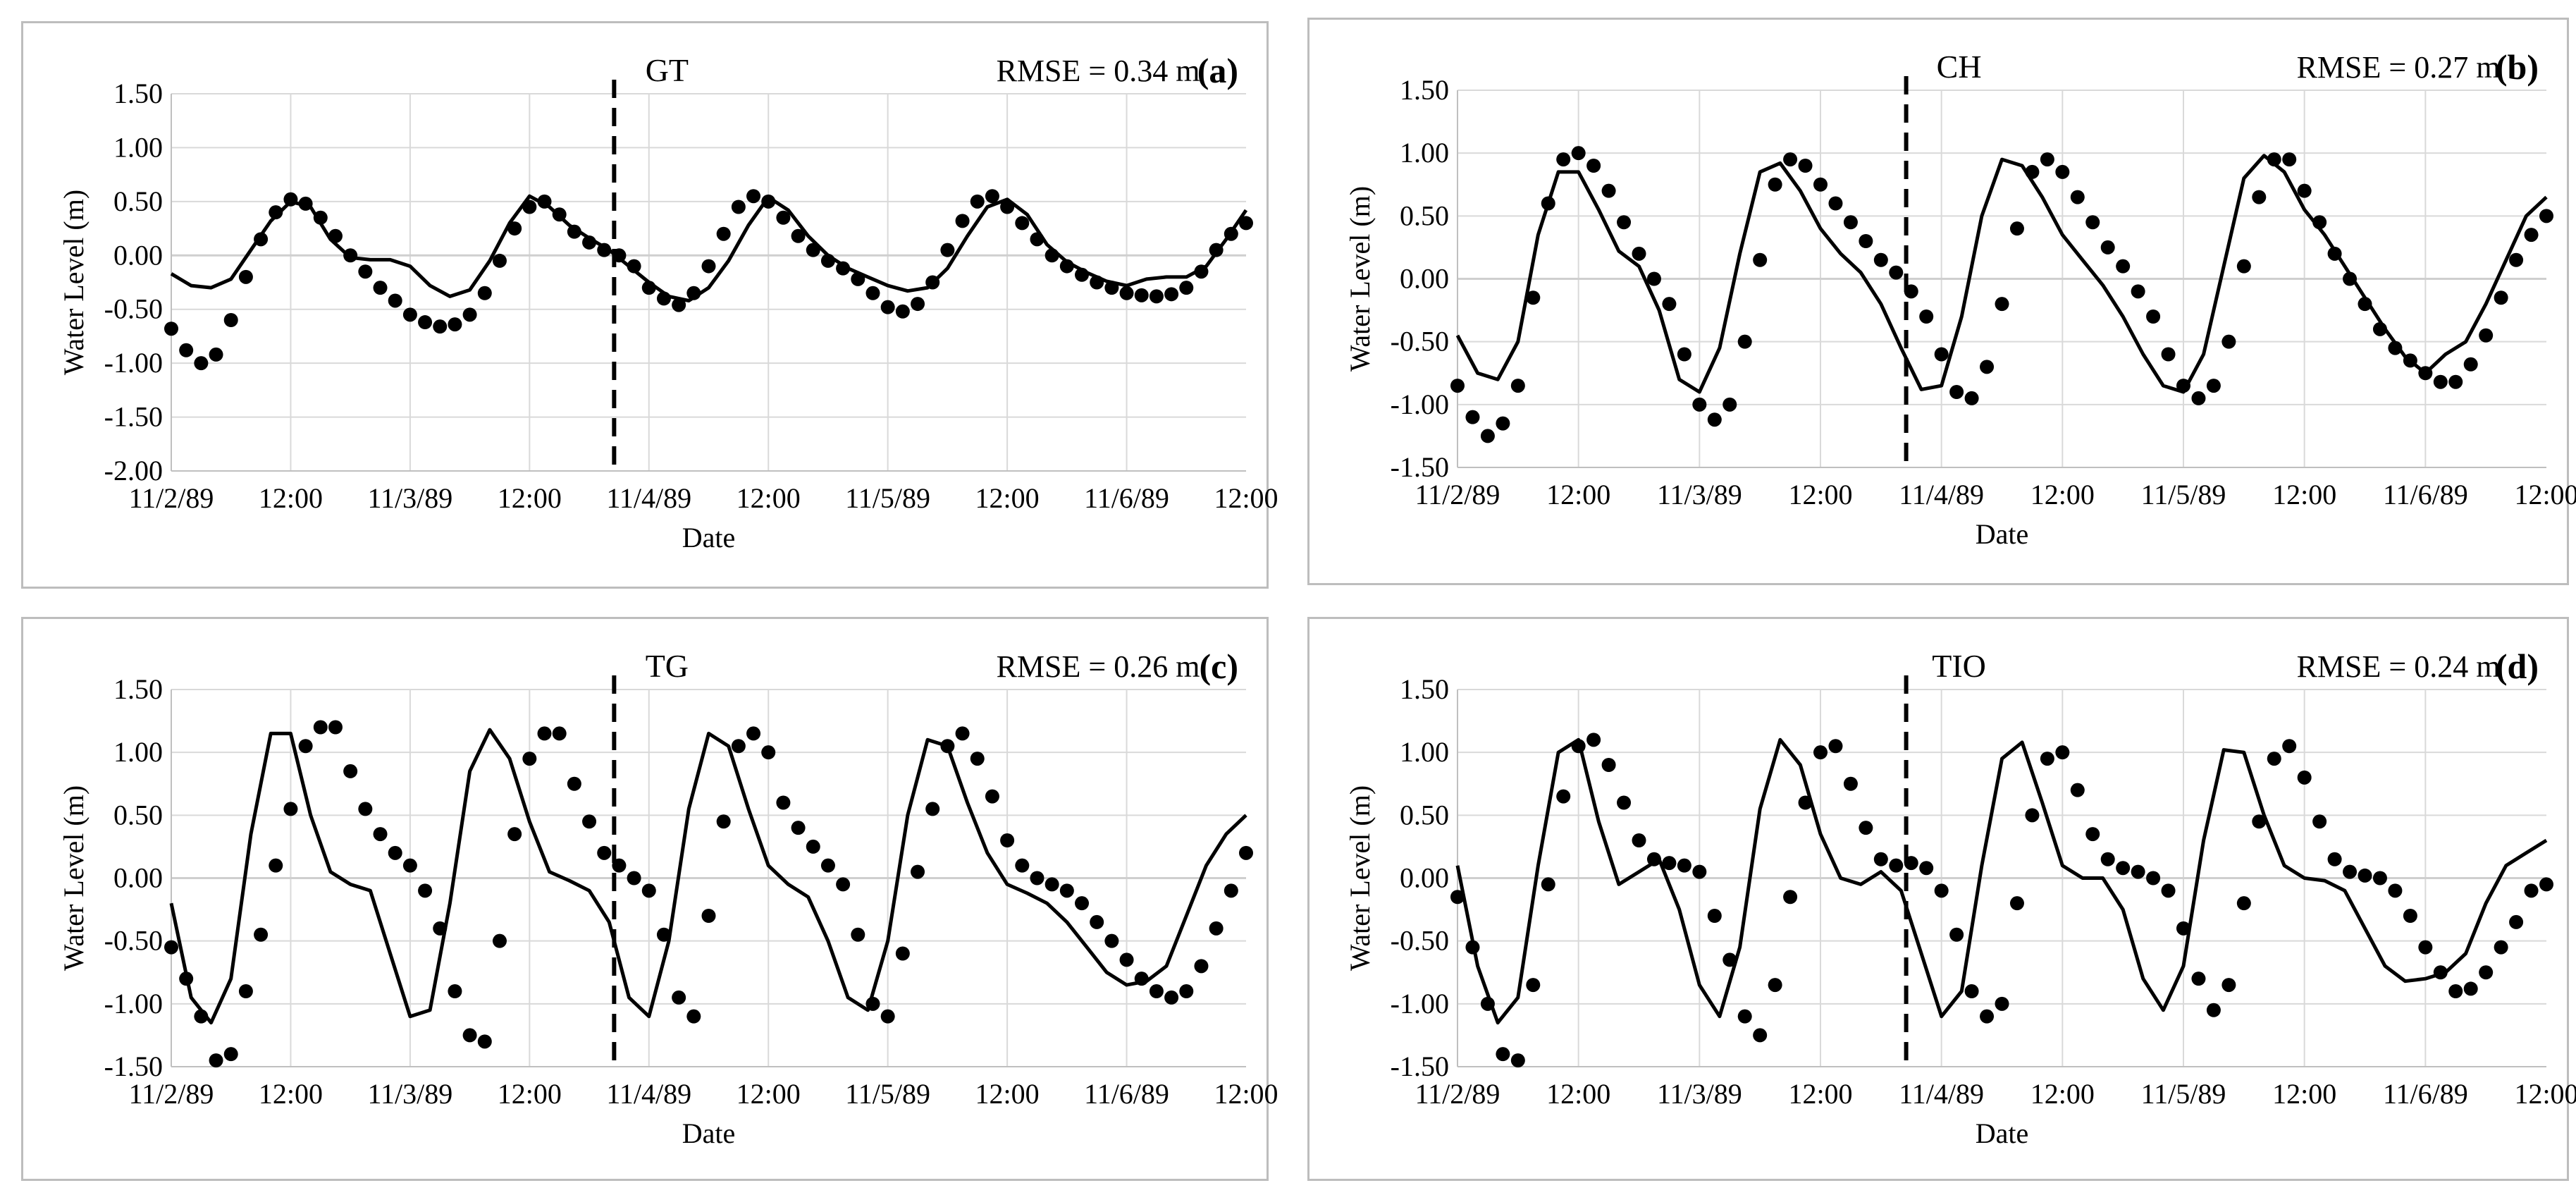  What do you see at coordinates (2002, 1133) in the screenshot?
I see `x-axis-title: Date` at bounding box center [2002, 1133].